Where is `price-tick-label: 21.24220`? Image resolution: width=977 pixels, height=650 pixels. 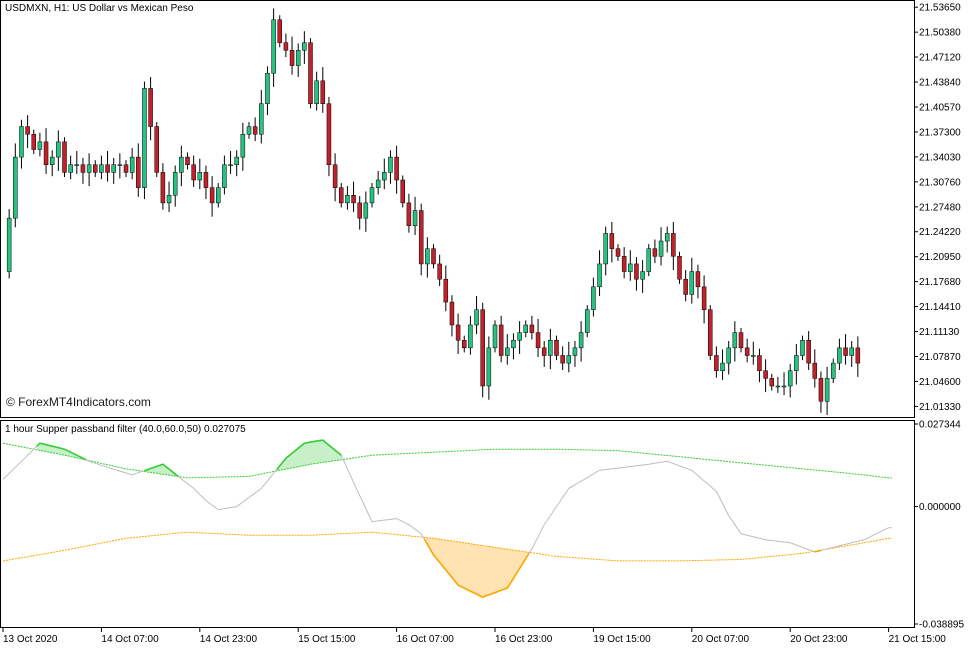
price-tick-label: 21.24220 is located at coordinates (940, 232).